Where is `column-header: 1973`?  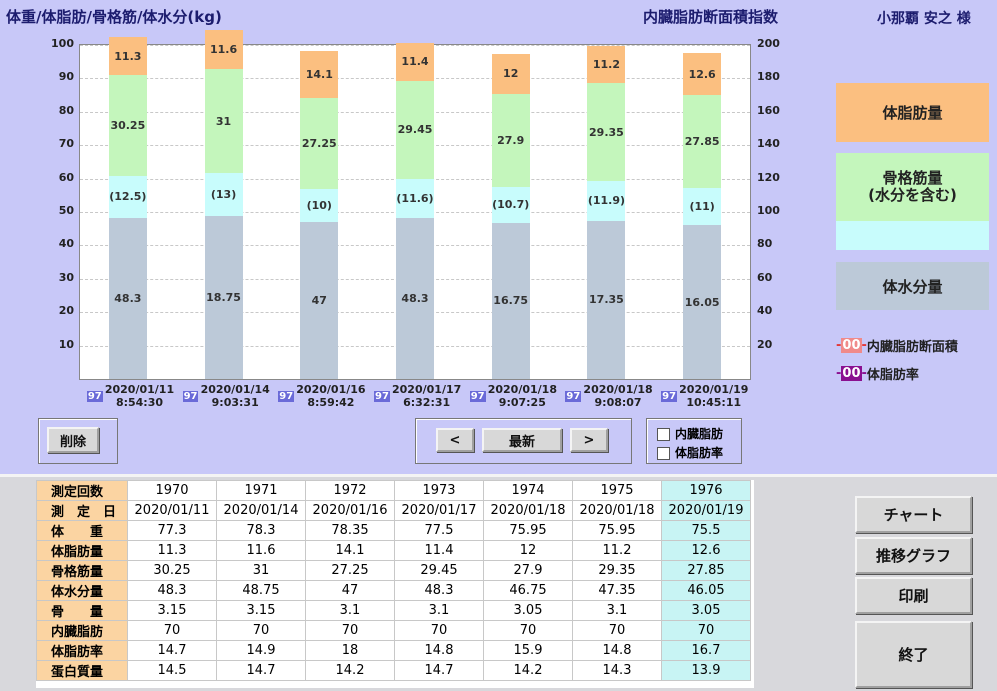
column-header: 1973 is located at coordinates (439, 490).